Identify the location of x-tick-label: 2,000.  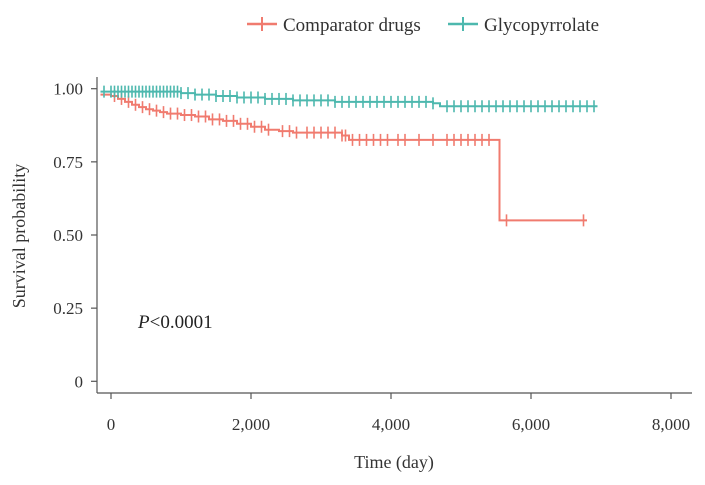
(251, 424).